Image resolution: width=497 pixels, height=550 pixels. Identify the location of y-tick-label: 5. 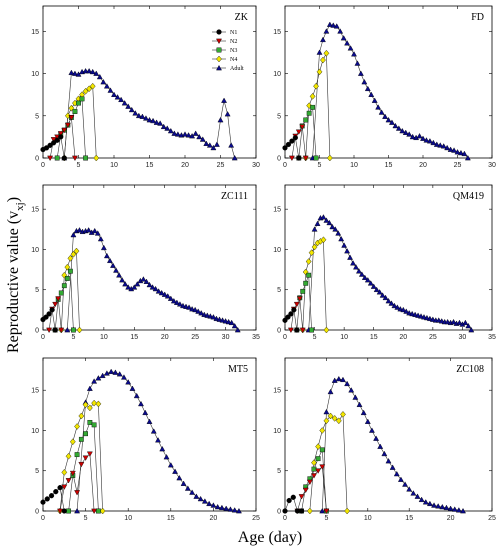
(37, 116).